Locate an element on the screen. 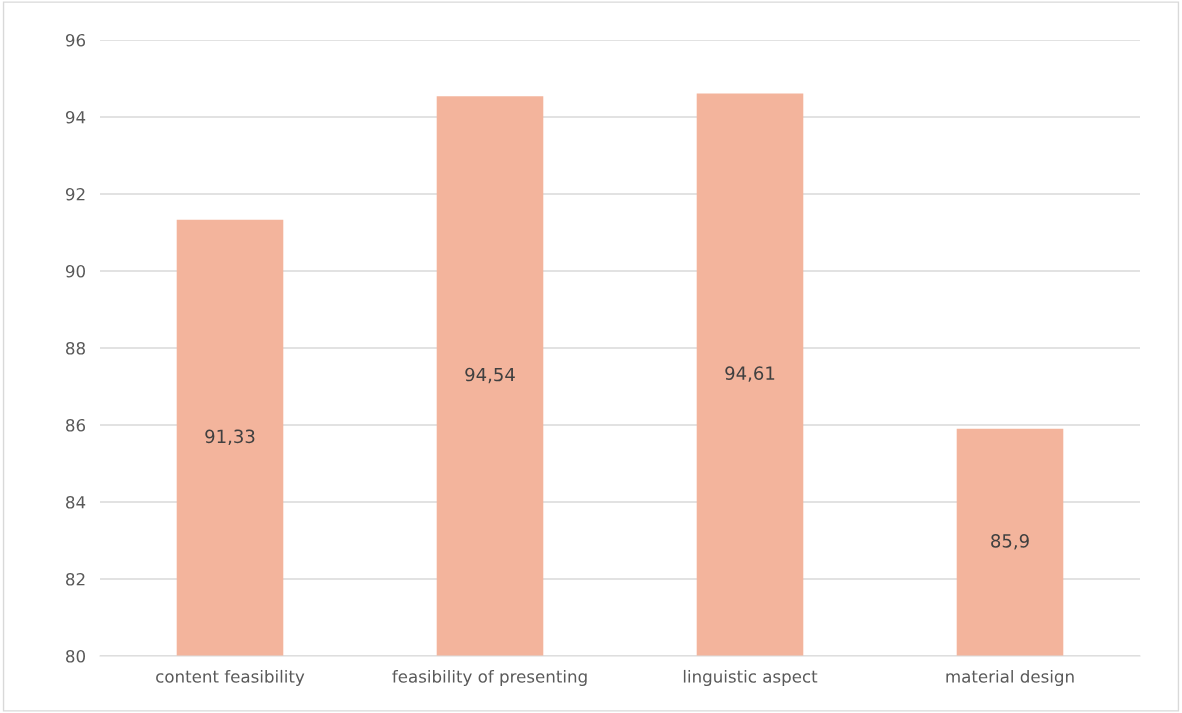  y-tick-label: 88 is located at coordinates (75, 348).